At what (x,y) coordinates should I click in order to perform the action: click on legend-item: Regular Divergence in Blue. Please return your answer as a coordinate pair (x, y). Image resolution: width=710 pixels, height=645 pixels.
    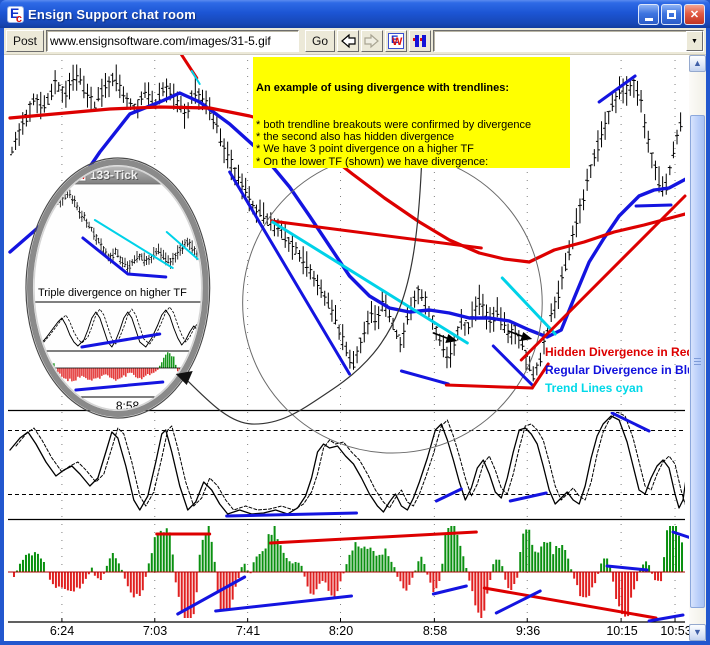
    Looking at the image, I should click on (623, 370).